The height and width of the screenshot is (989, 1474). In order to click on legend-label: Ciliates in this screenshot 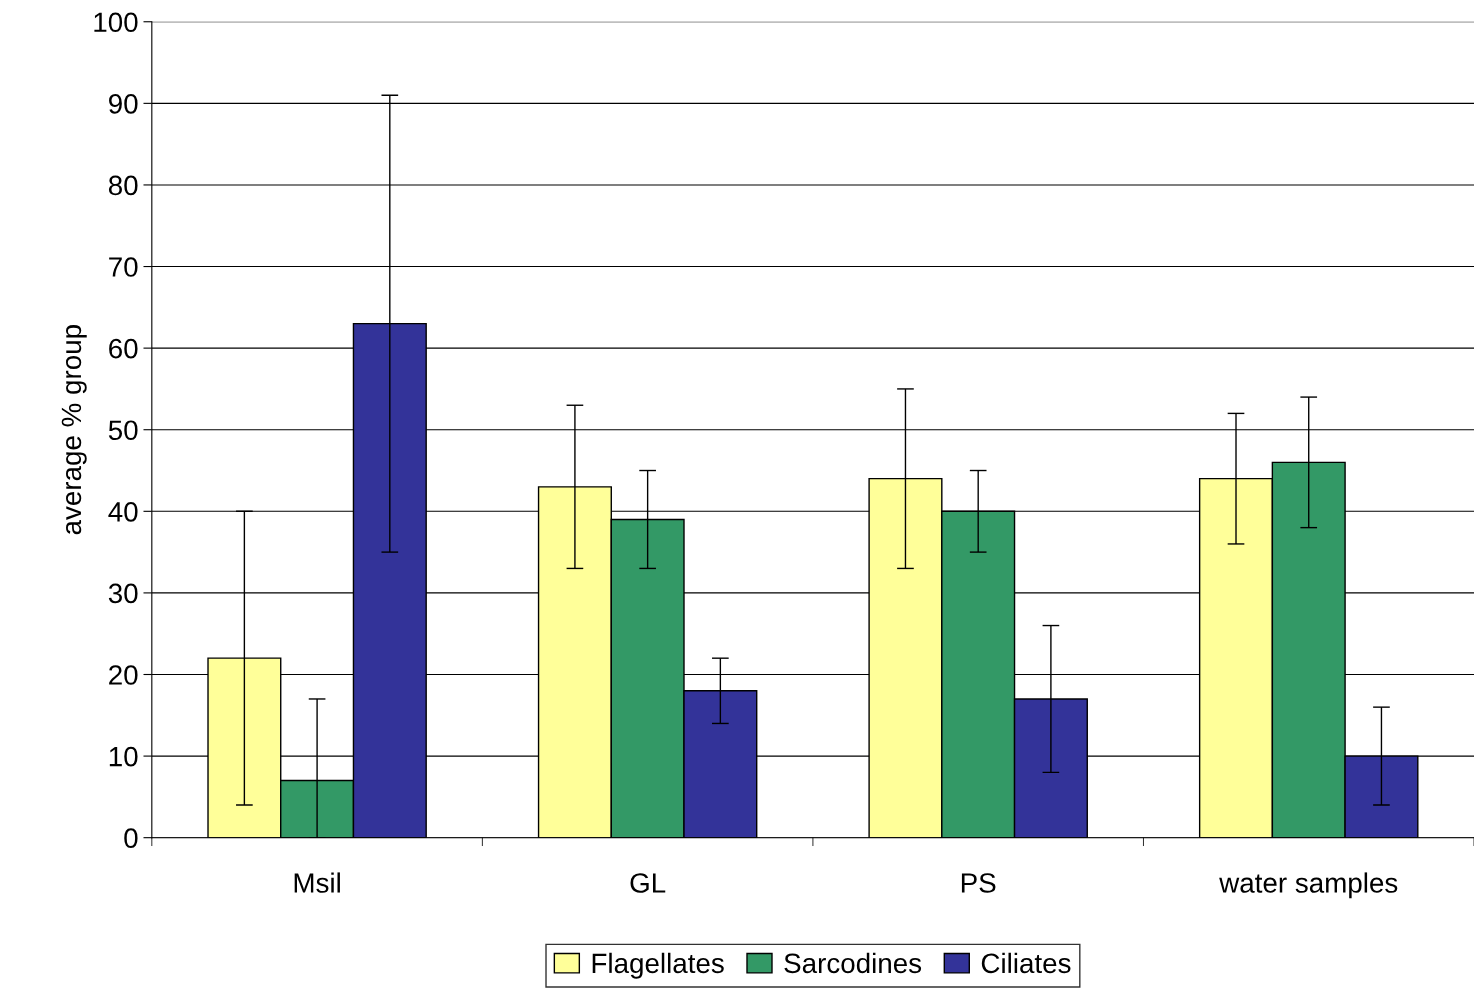, I will do `click(1026, 963)`.